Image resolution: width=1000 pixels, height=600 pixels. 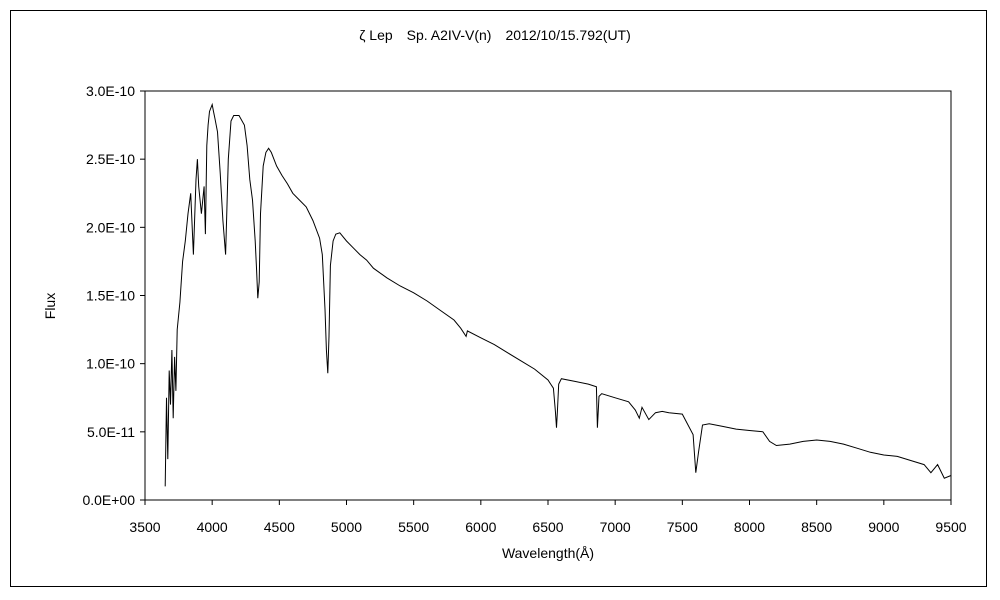 I want to click on x-tick-label: 5000, so click(x=346, y=527).